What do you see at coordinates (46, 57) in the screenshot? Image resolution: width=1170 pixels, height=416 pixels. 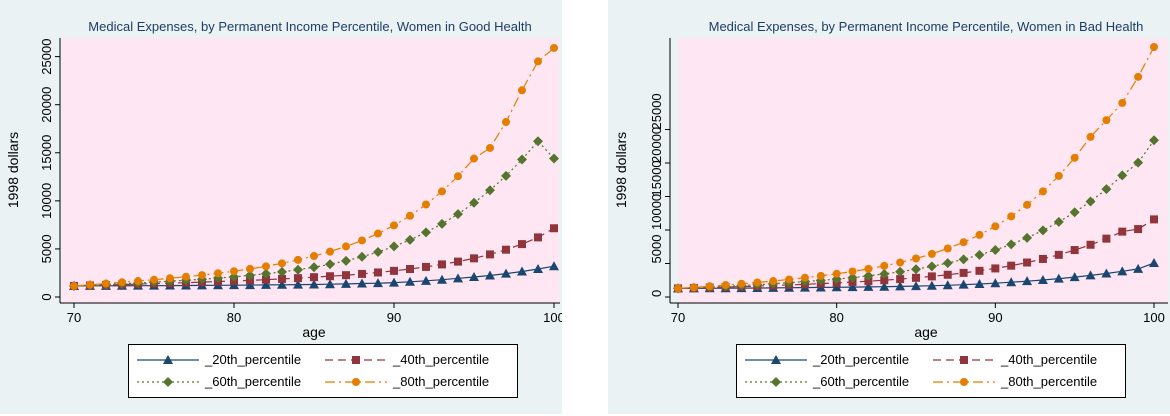 I see `y-tick-label: 25000` at bounding box center [46, 57].